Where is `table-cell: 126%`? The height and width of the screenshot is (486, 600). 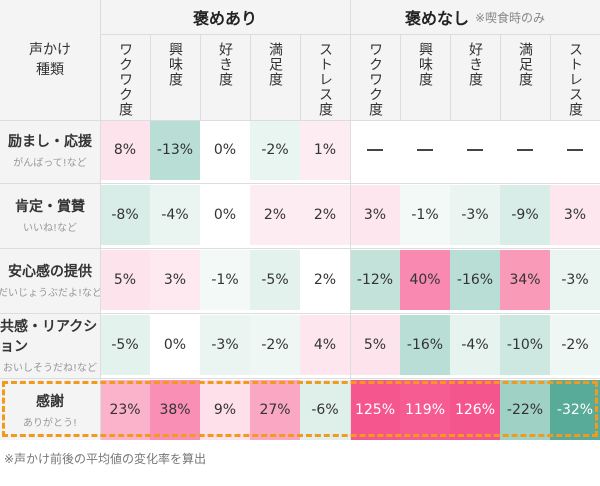 table-cell: 126% is located at coordinates (475, 410).